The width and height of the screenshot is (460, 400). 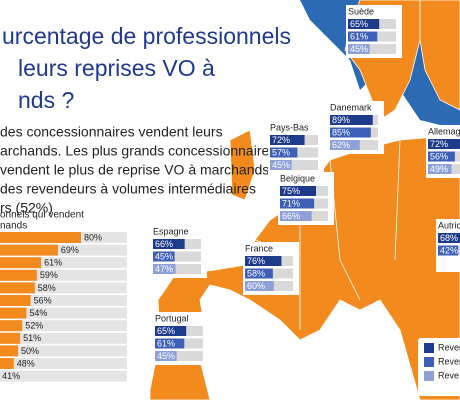 I want to click on value-label: 80%, so click(x=93, y=237).